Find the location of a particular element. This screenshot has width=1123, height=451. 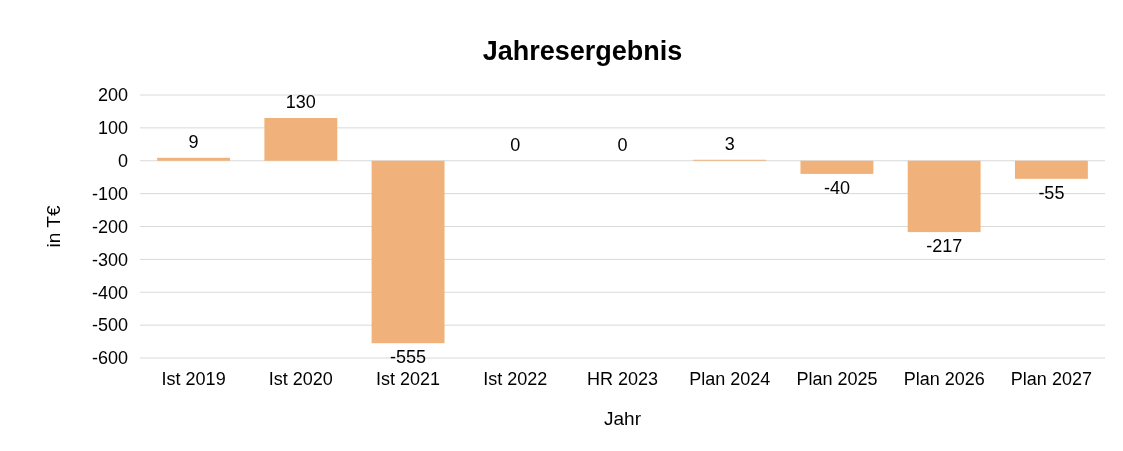

x-tick-label: Plan 2027 is located at coordinates (1051, 378).